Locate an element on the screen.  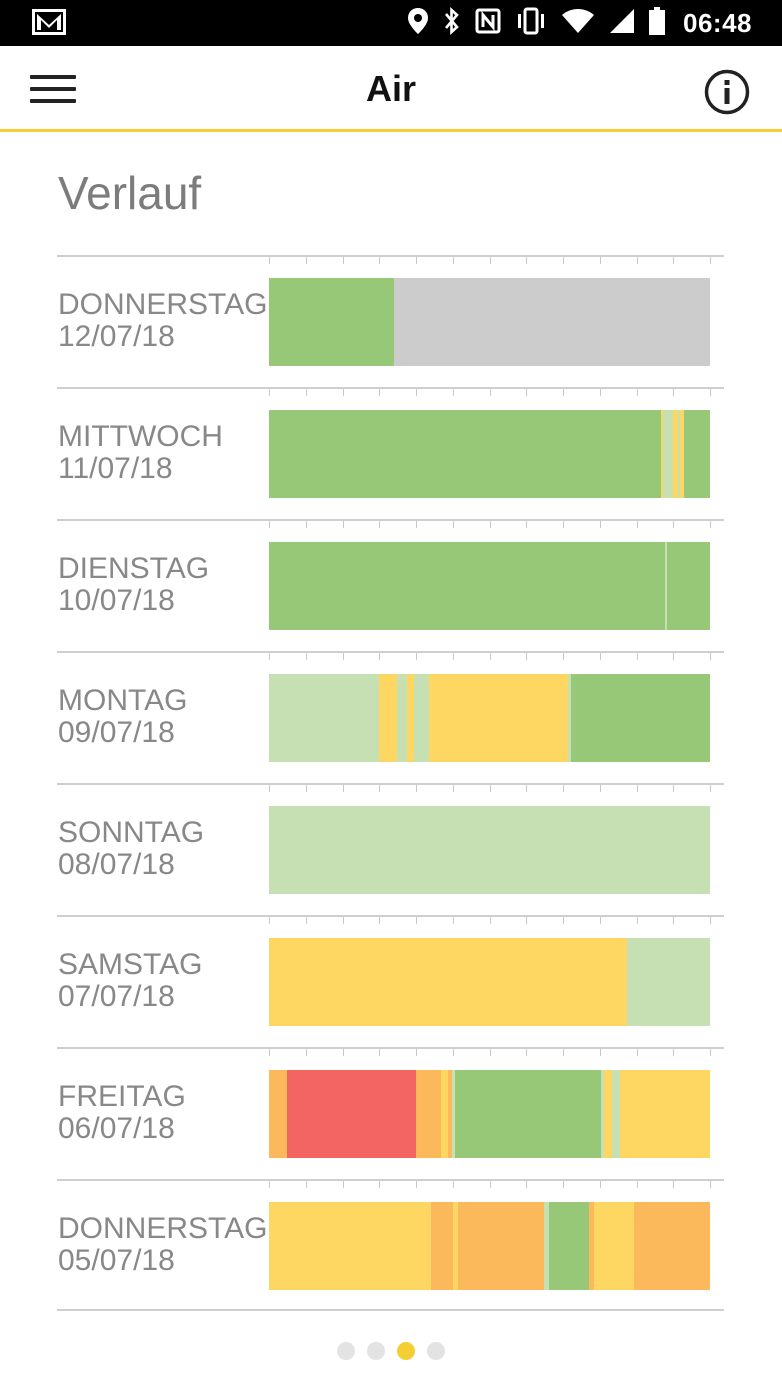
wifi-icon is located at coordinates (578, 23).